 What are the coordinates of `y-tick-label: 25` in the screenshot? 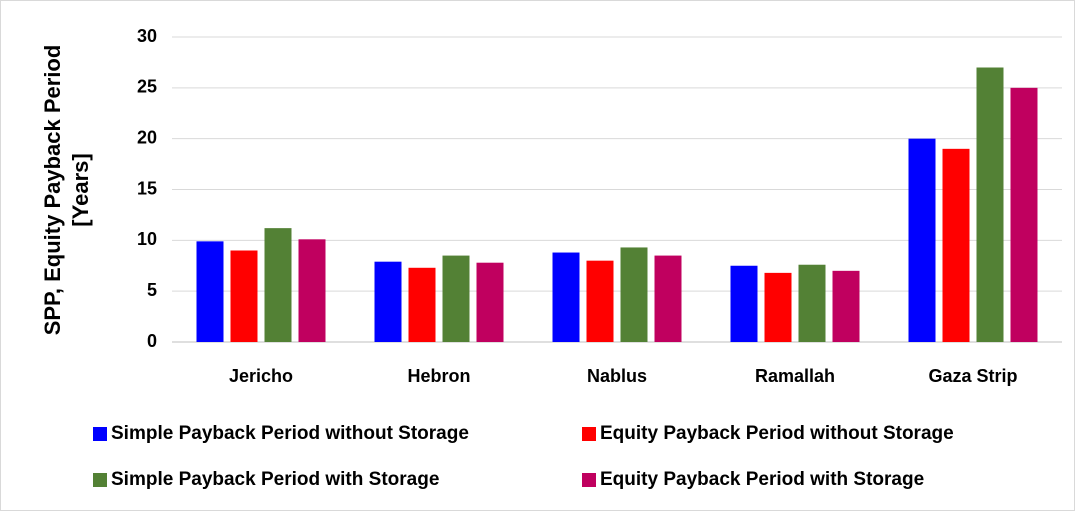 It's located at (147, 87).